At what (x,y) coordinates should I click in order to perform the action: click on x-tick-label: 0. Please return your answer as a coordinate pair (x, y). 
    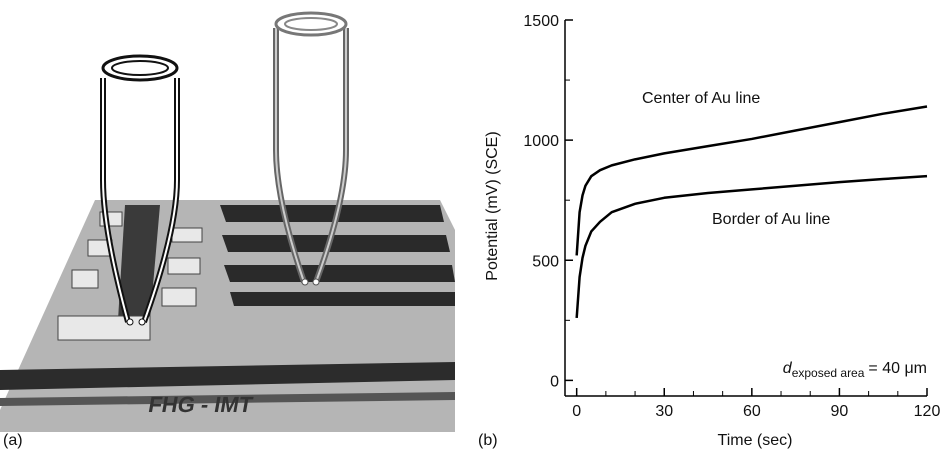
    Looking at the image, I should click on (576, 411).